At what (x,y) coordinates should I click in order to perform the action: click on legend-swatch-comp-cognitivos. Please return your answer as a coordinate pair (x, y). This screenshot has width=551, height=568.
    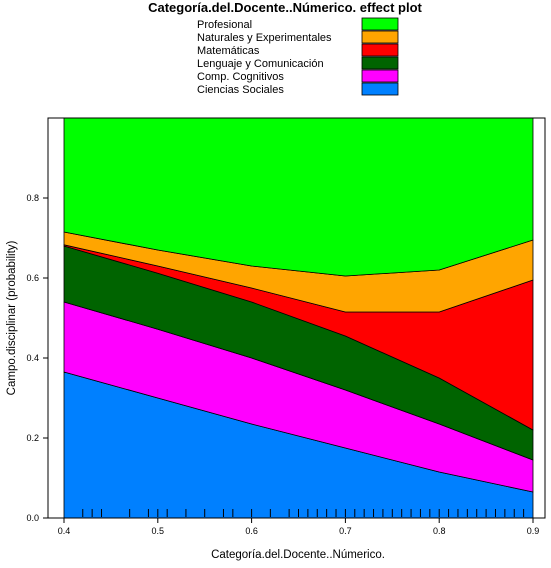
    Looking at the image, I should click on (380, 76).